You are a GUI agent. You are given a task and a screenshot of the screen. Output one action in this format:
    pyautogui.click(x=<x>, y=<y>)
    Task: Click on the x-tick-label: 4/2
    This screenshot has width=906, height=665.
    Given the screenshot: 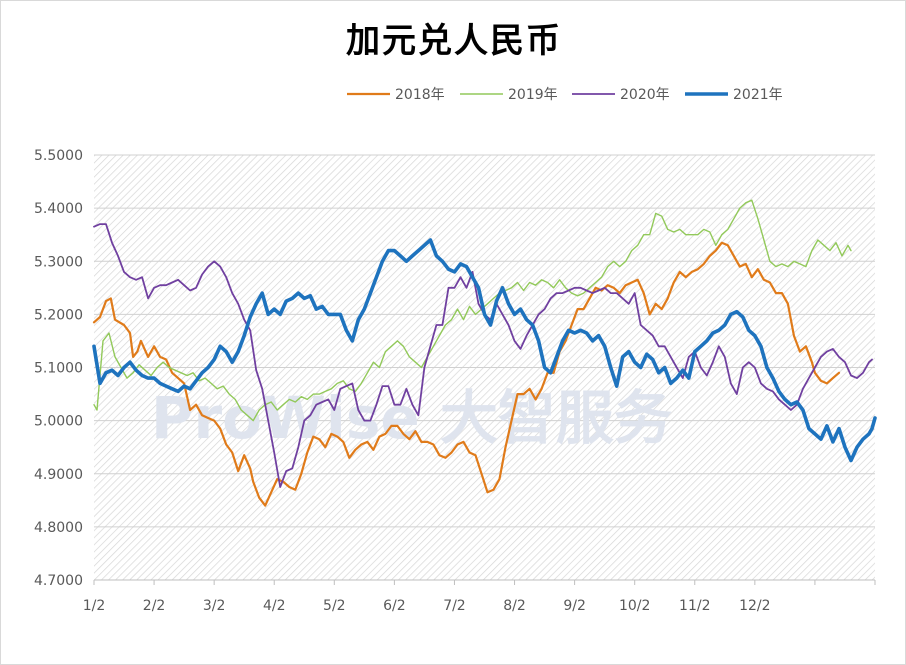 What is the action you would take?
    pyautogui.click(x=274, y=606)
    